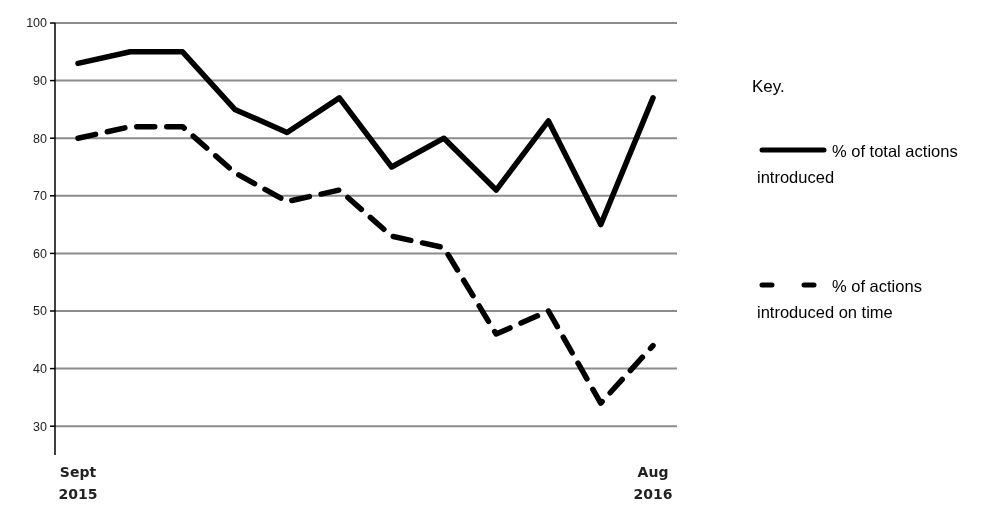  I want to click on y-tick-label: 80, so click(40, 138).